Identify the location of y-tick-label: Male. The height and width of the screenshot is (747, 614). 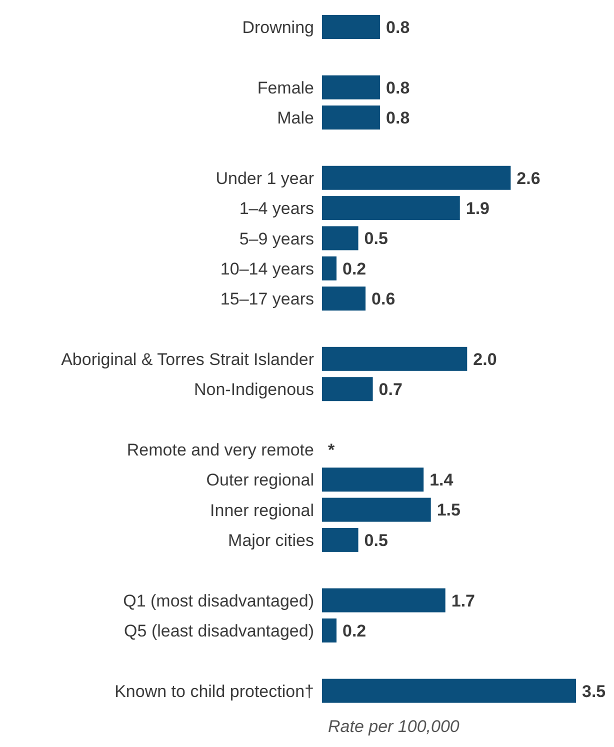
(295, 118).